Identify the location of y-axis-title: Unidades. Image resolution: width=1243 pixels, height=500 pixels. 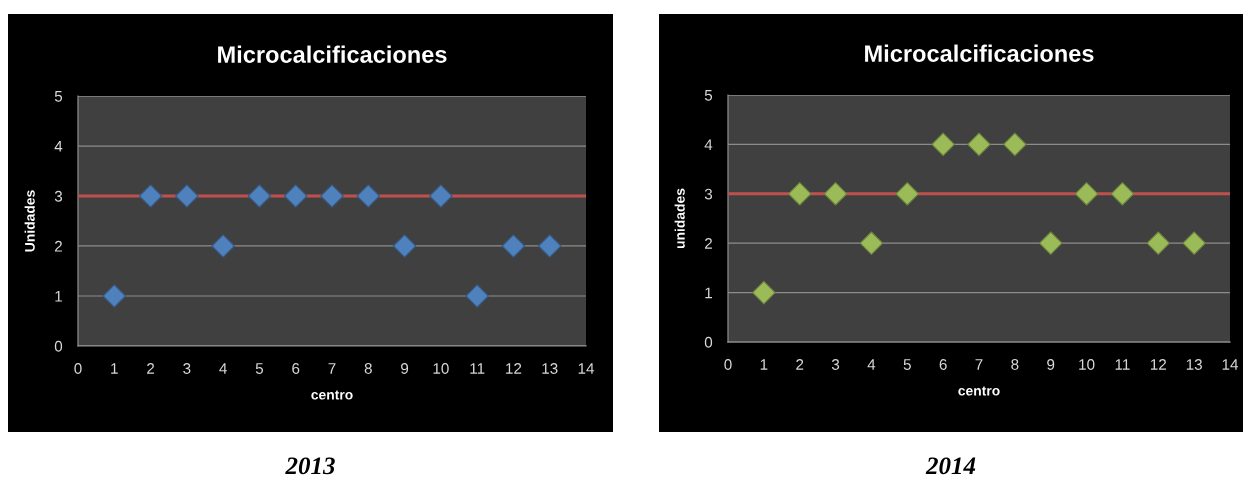
(29, 221).